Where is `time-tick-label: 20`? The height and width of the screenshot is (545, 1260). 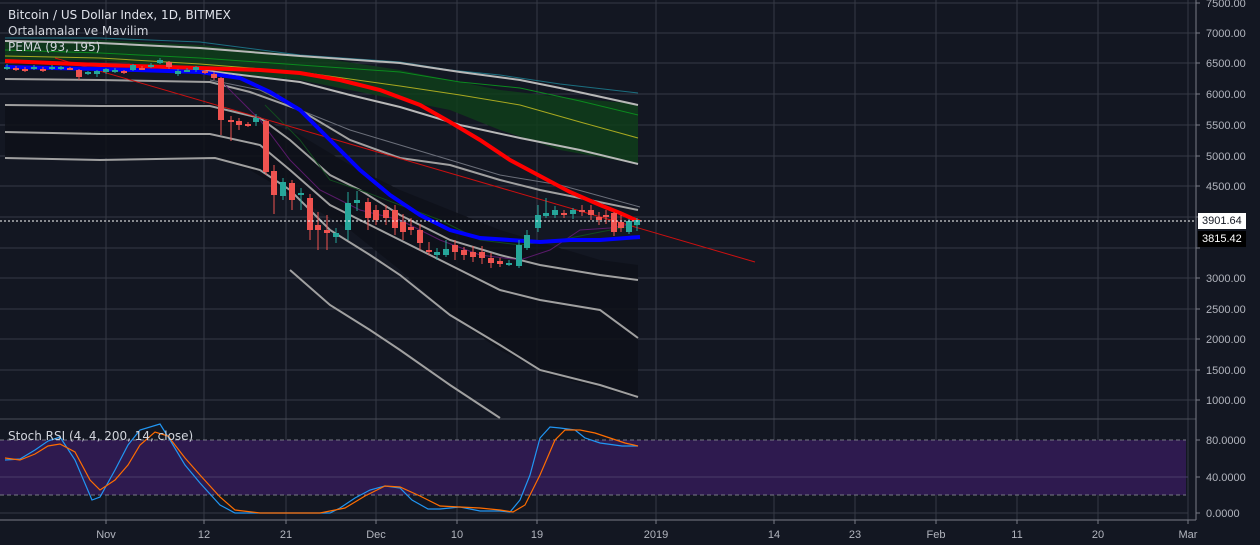 time-tick-label: 20 is located at coordinates (1098, 535).